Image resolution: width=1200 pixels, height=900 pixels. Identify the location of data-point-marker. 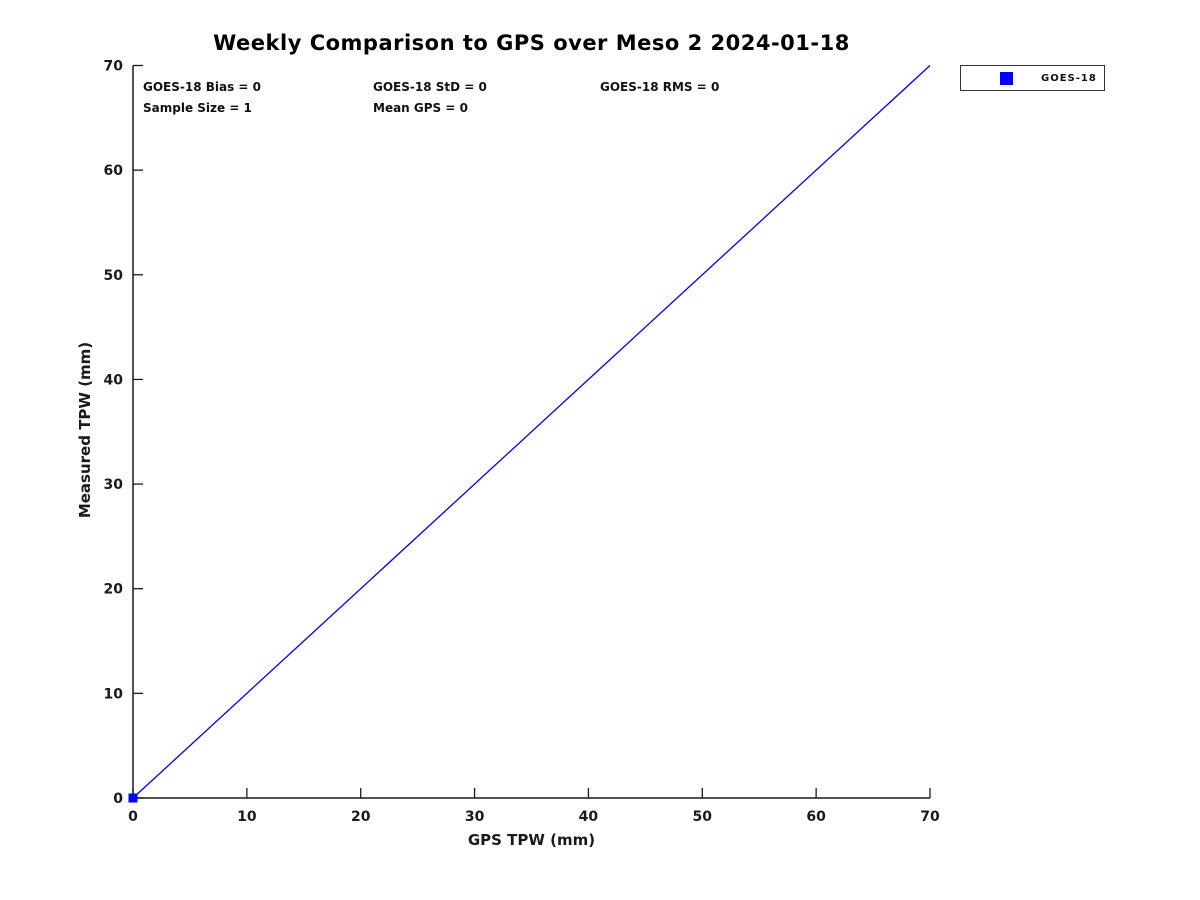
(133, 798).